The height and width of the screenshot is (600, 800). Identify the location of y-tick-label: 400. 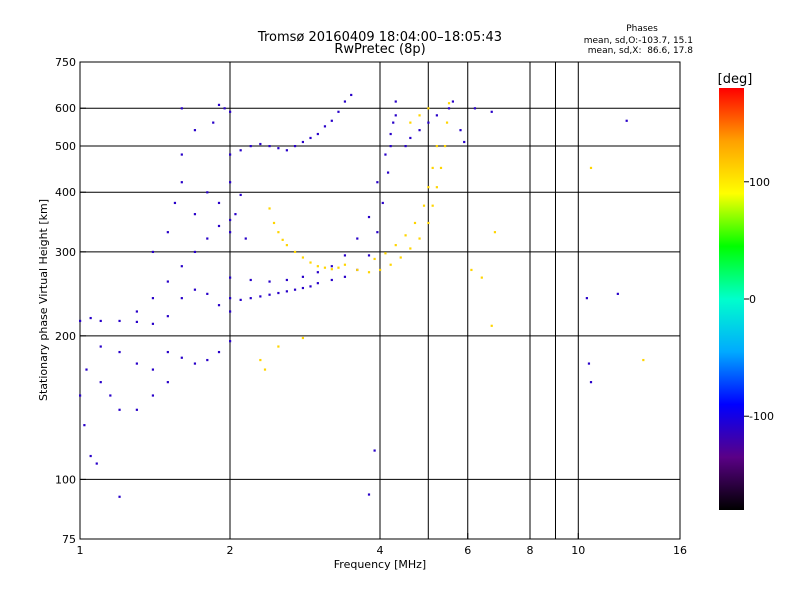
(65, 192).